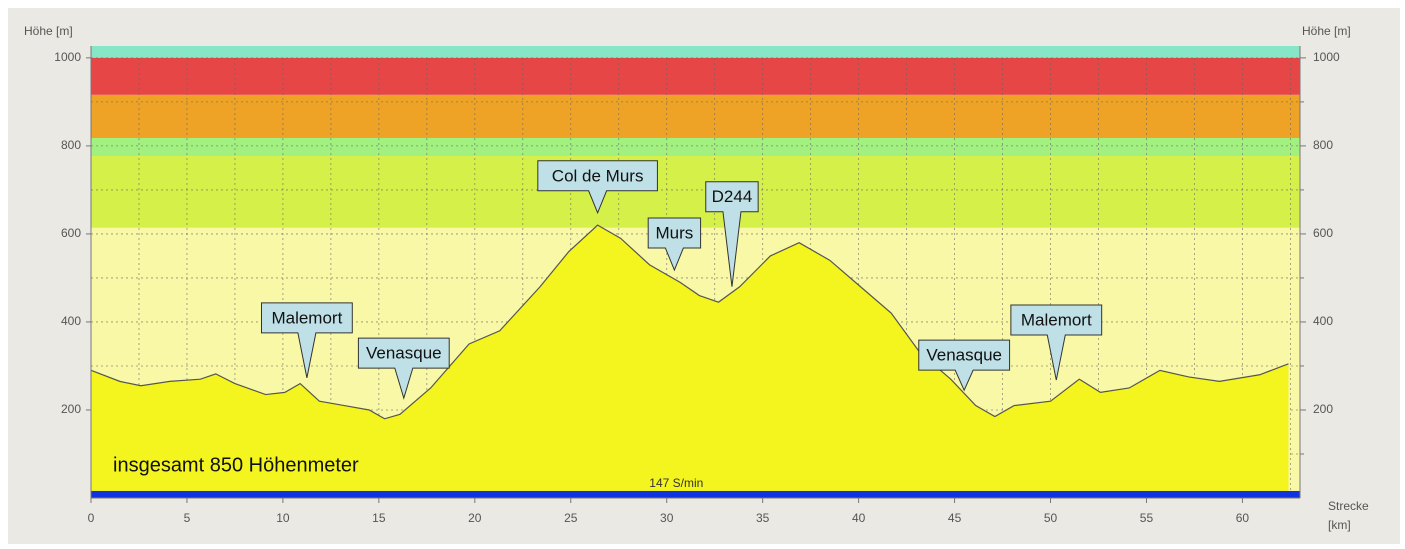  What do you see at coordinates (1326, 31) in the screenshot?
I see `y2-axis-label: Höhe [m]` at bounding box center [1326, 31].